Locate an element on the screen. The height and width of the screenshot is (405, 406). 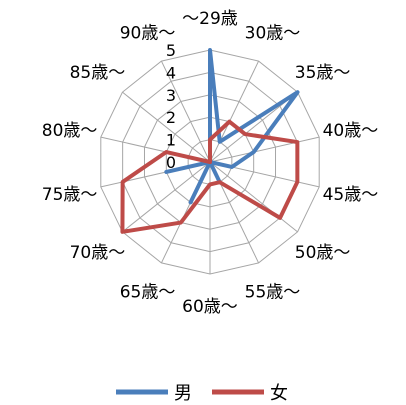
category-label-8: 65歳～ is located at coordinates (148, 293).